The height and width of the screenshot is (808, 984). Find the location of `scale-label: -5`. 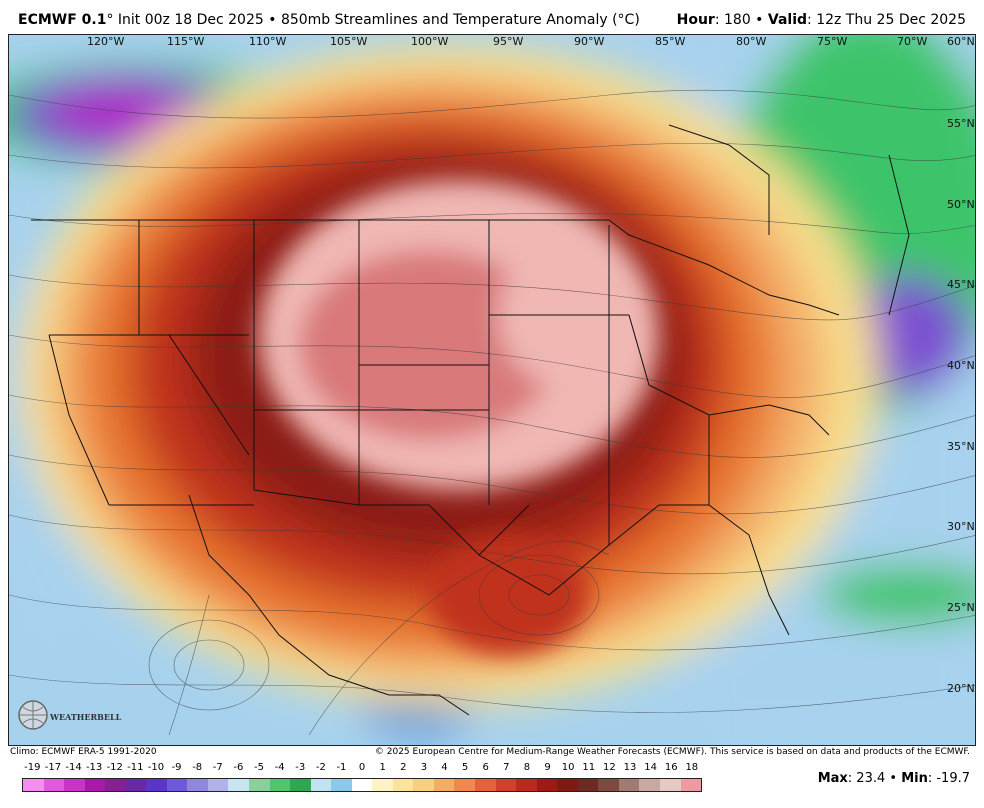

scale-label: -5 is located at coordinates (259, 767).